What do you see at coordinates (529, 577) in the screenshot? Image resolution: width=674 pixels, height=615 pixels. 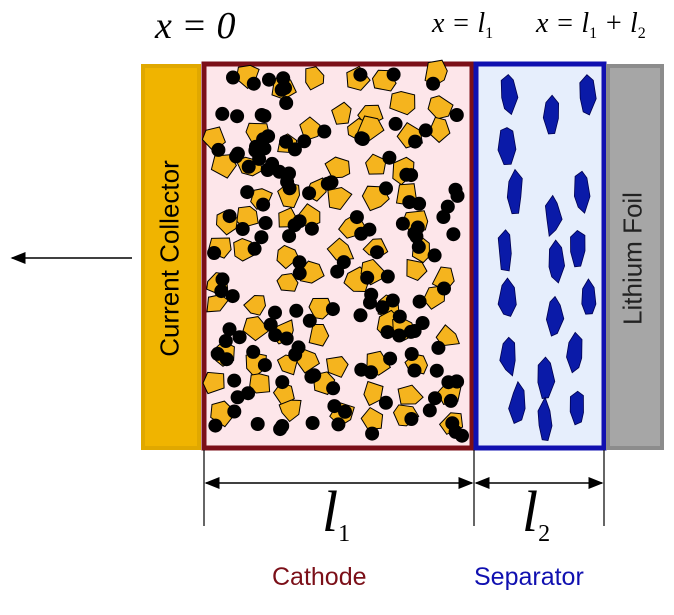 I see `separator-label: Separator` at bounding box center [529, 577].